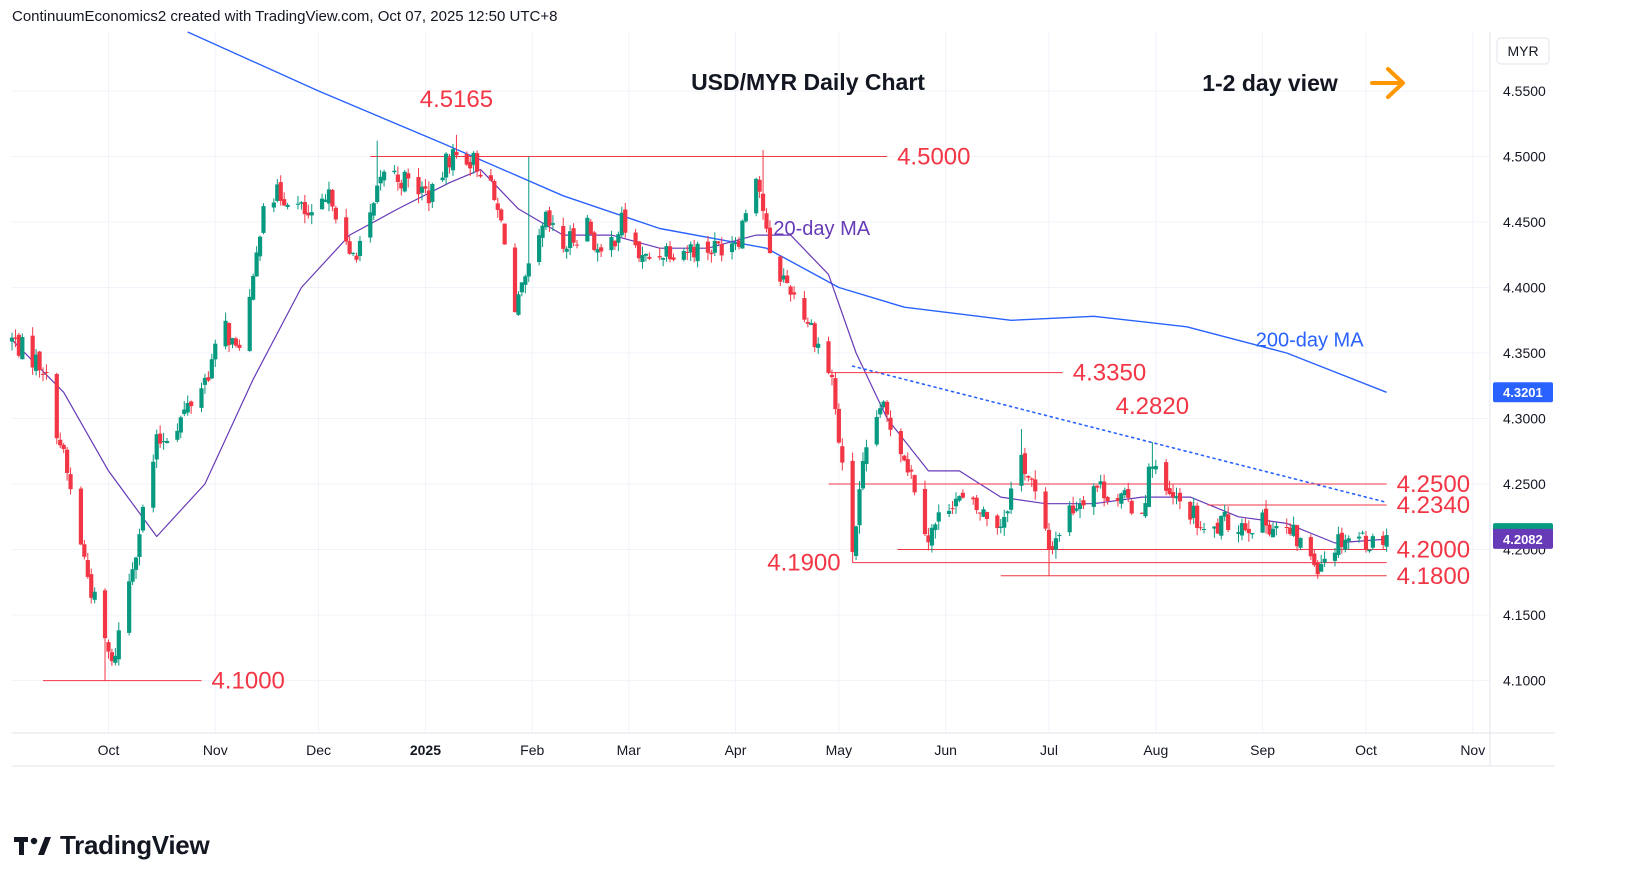 The width and height of the screenshot is (1647, 879). What do you see at coordinates (1262, 750) in the screenshot?
I see `x-tick-label: Sep` at bounding box center [1262, 750].